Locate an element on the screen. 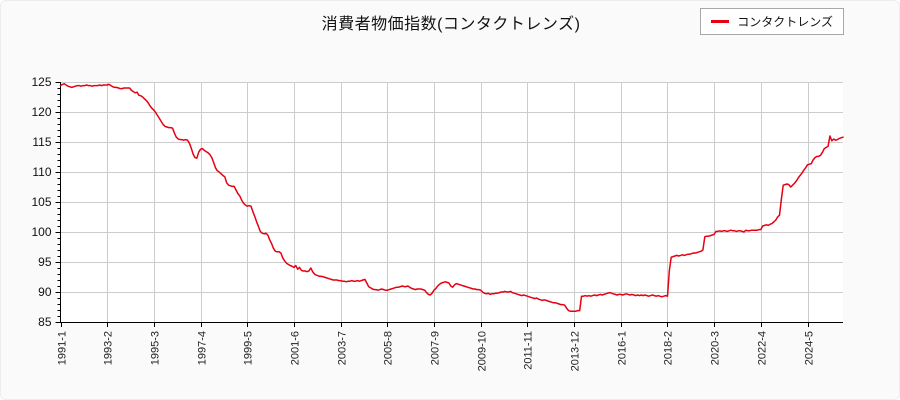 The width and height of the screenshot is (900, 400). x-tick-label: 2020-3 is located at coordinates (716, 348).